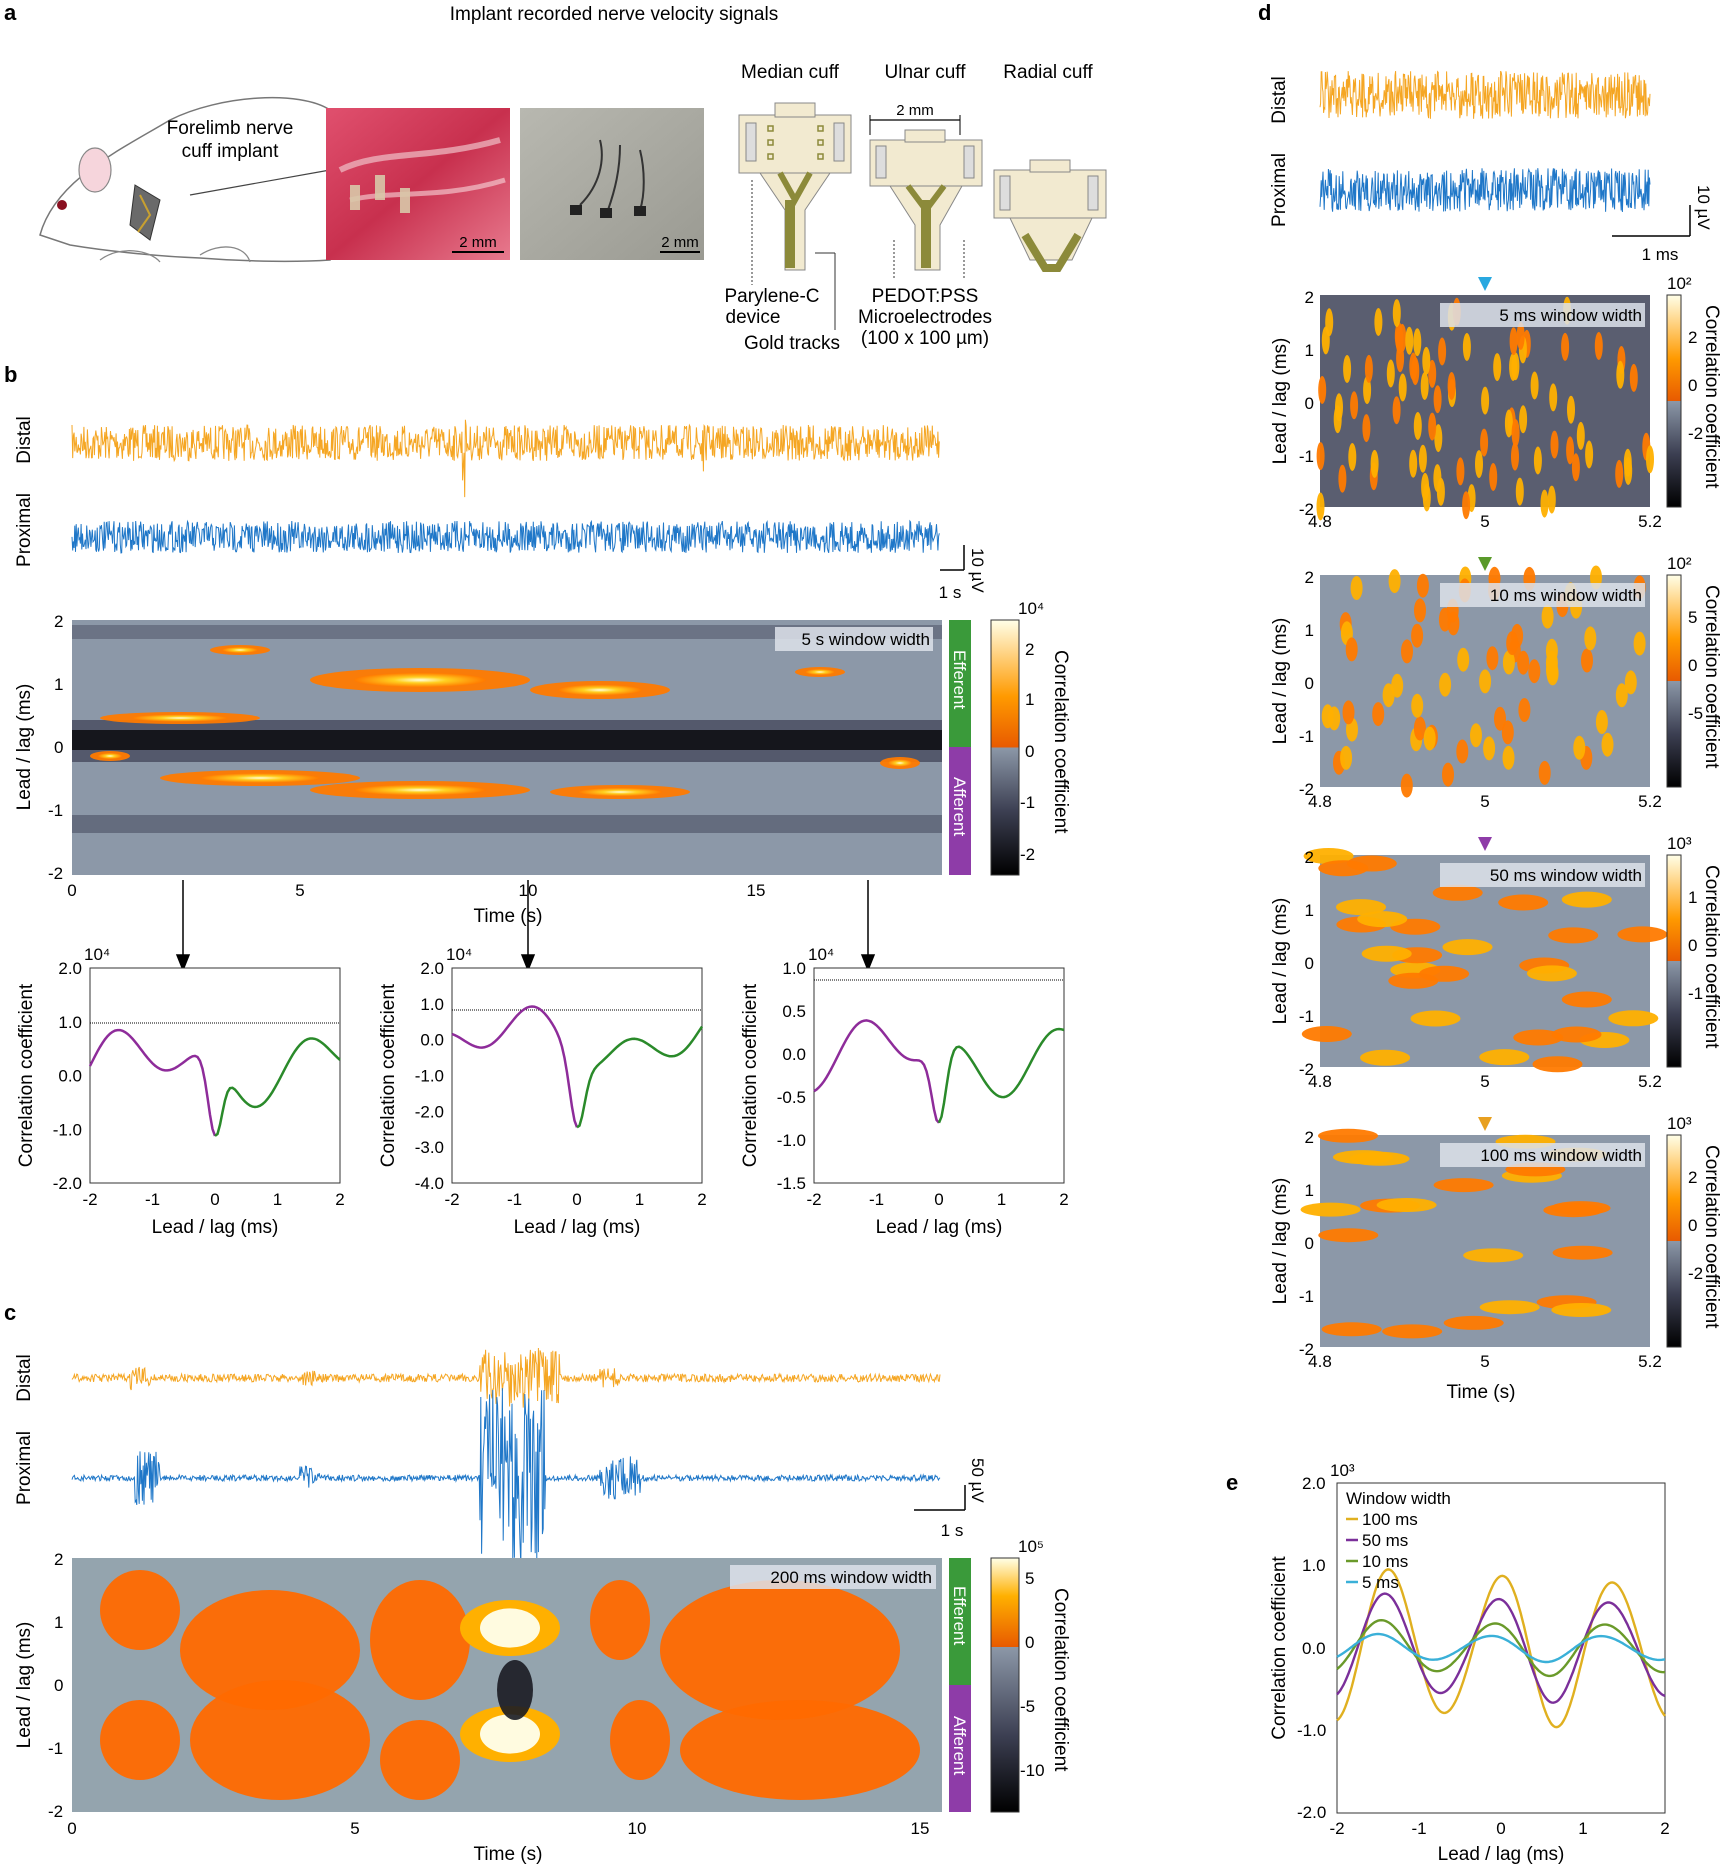 This screenshot has width=1725, height=1869. What do you see at coordinates (432, 1040) in the screenshot?
I see `lag-plot-ytick: 0.0` at bounding box center [432, 1040].